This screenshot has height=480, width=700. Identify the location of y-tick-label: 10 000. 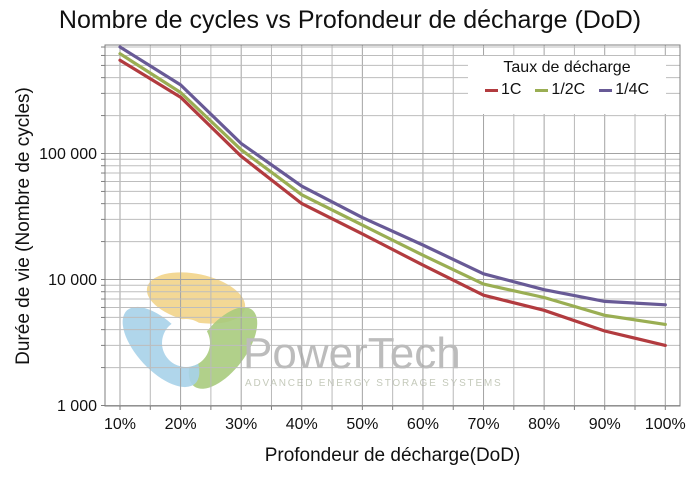
(72, 280).